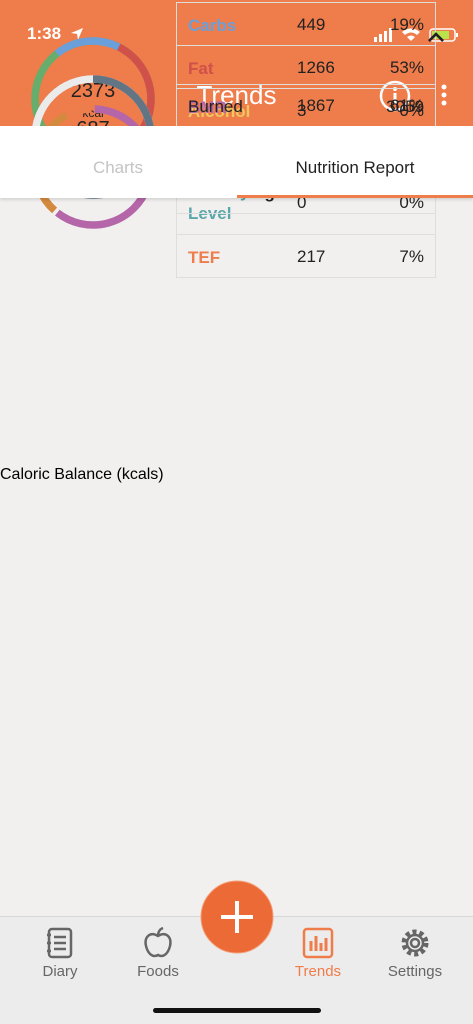 This screenshot has height=1024, width=473. I want to click on row-percent: 7%, so click(411, 256).